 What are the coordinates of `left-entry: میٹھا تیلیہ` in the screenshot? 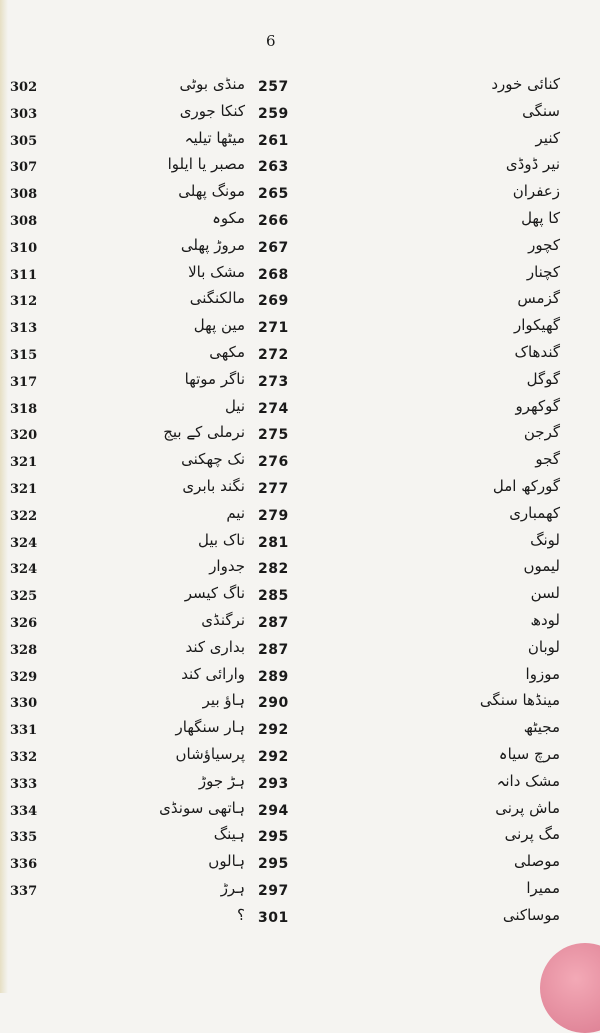 It's located at (214, 137).